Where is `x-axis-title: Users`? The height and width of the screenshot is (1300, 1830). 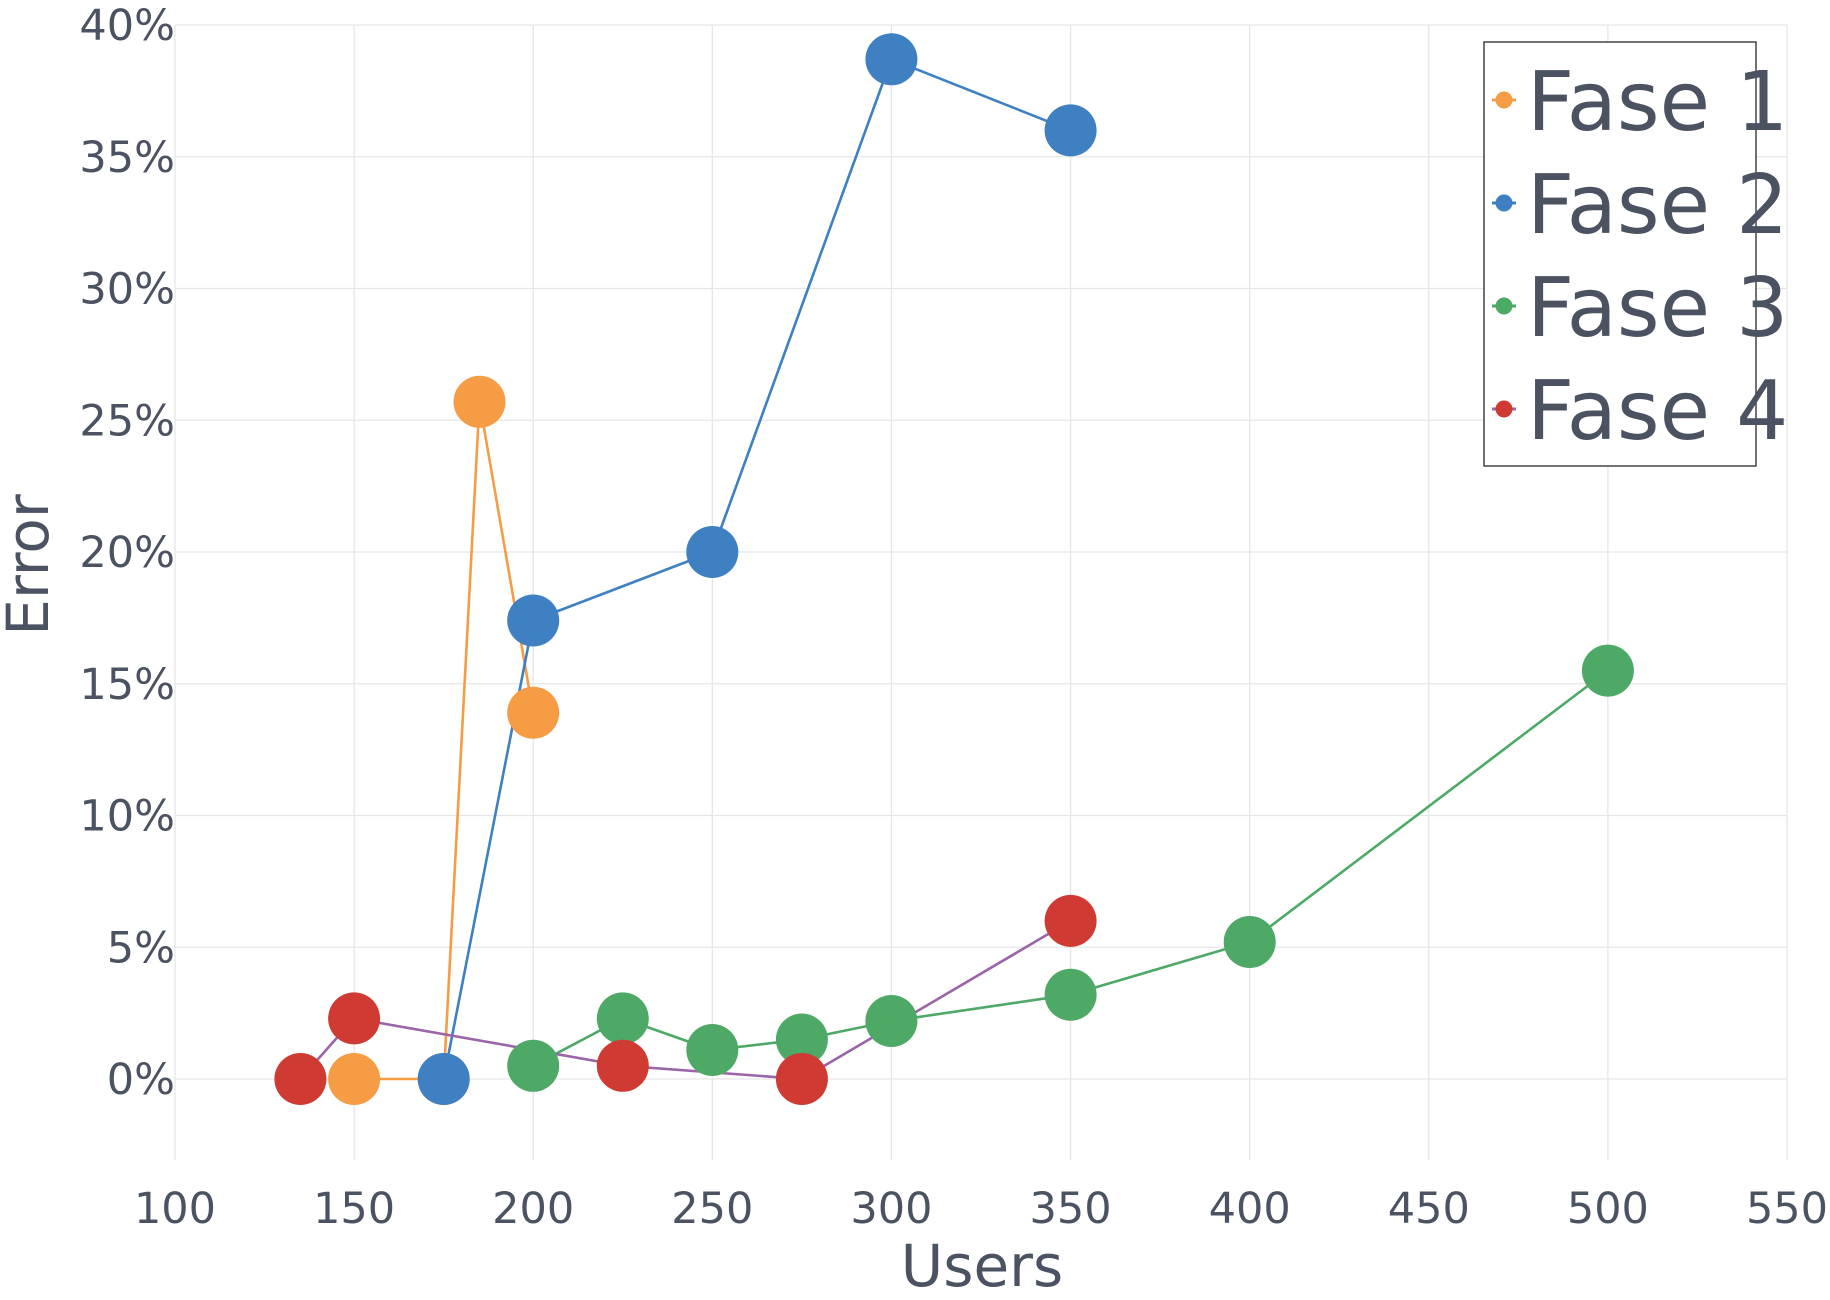
x-axis-title: Users is located at coordinates (982, 1264).